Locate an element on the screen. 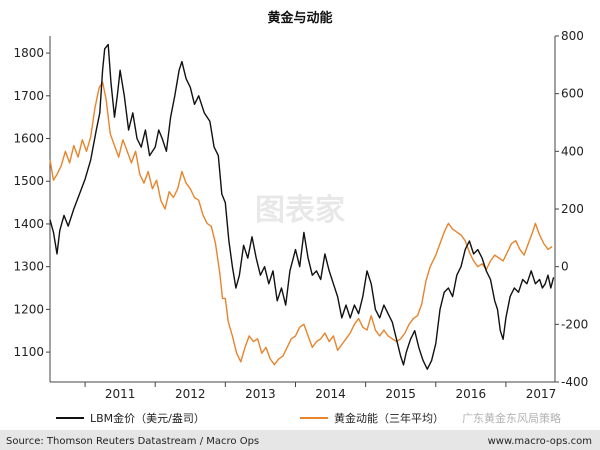 This screenshot has width=600, height=450. x-tick-label: 2012 is located at coordinates (190, 394).